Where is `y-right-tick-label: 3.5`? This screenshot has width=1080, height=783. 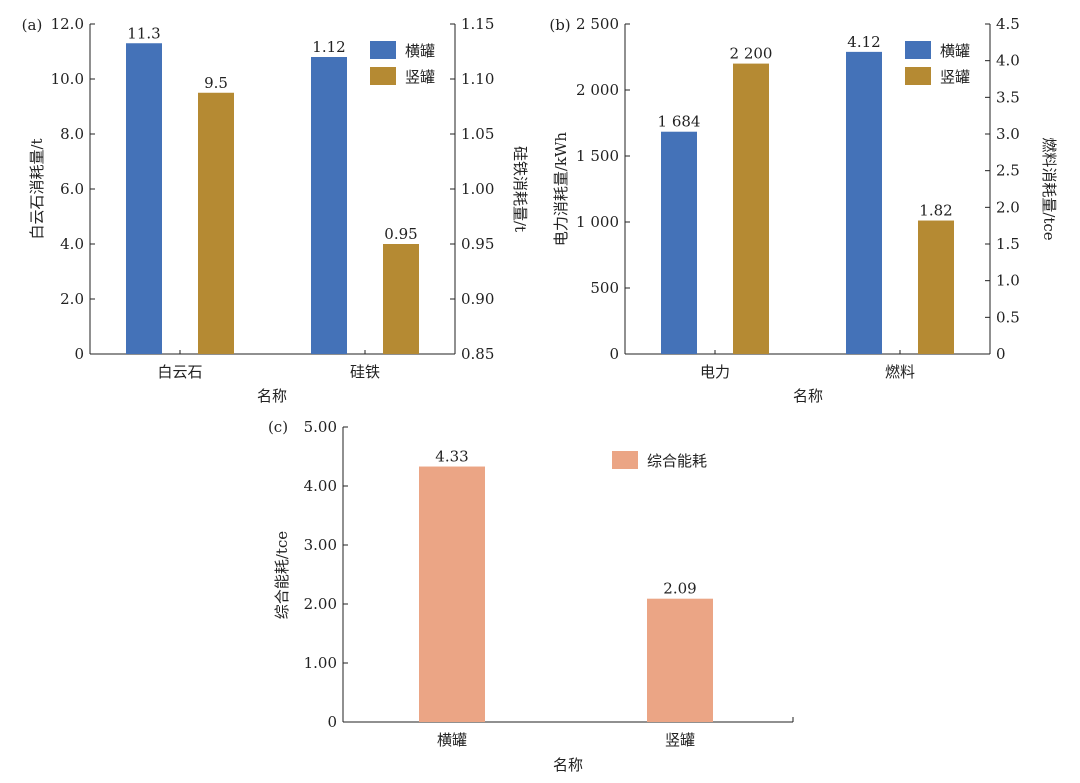
y-right-tick-label: 3.5 is located at coordinates (1008, 97).